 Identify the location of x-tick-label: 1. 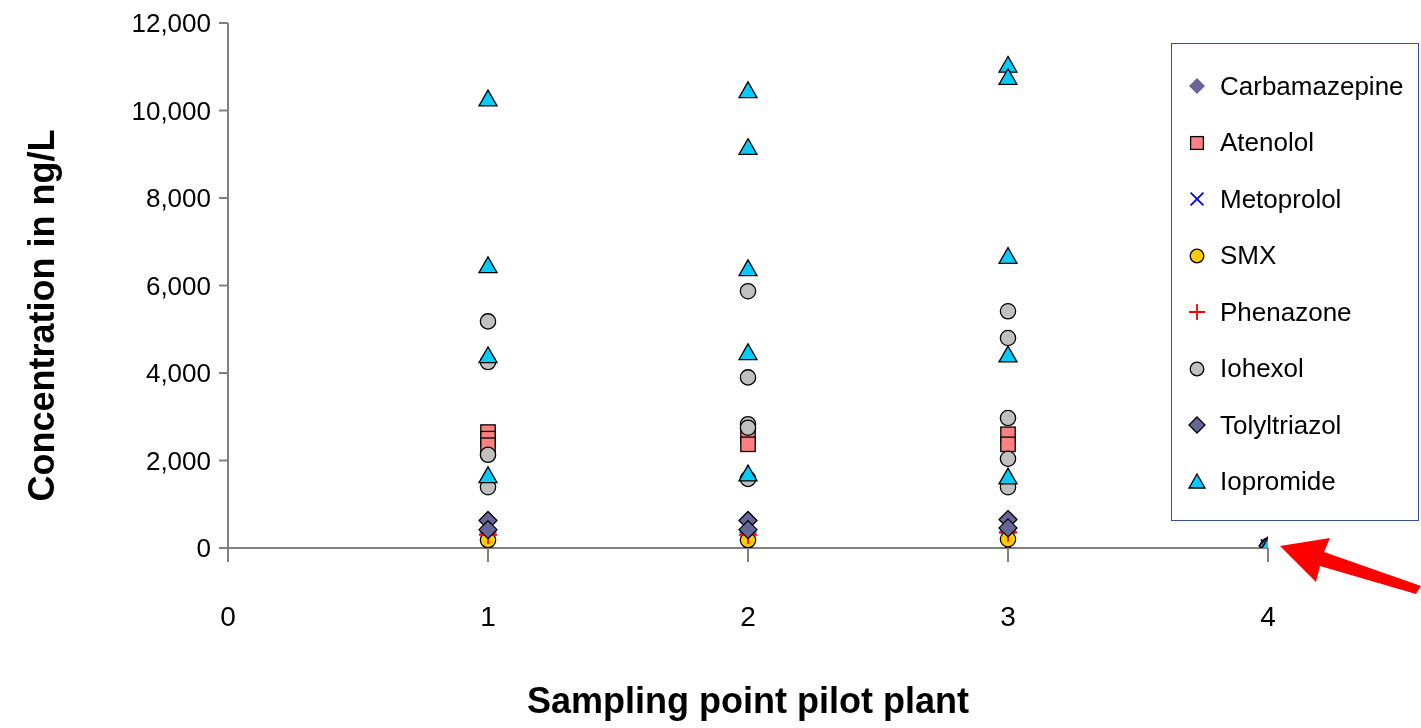
(488, 616).